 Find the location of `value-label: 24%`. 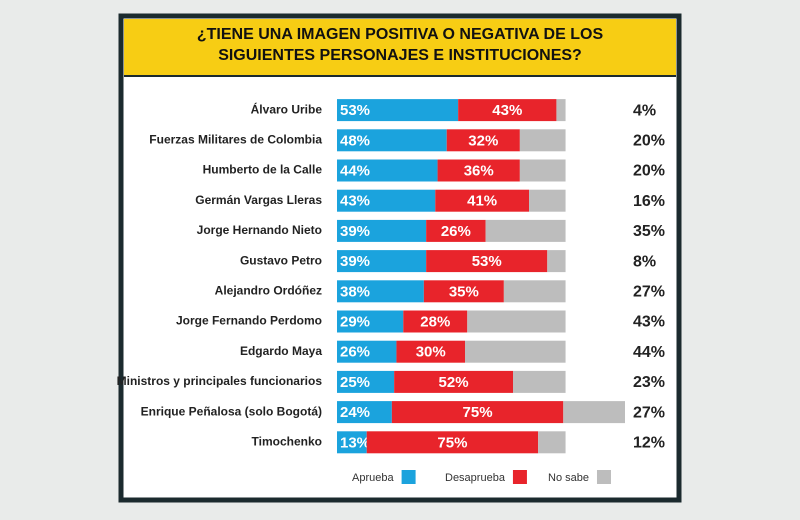

value-label: 24% is located at coordinates (355, 412).